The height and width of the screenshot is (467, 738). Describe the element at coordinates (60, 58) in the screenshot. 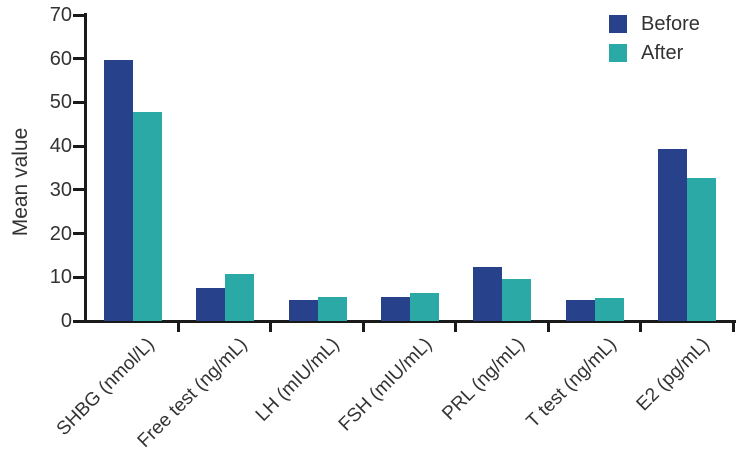

I see `y-tick-label: 60` at that location.